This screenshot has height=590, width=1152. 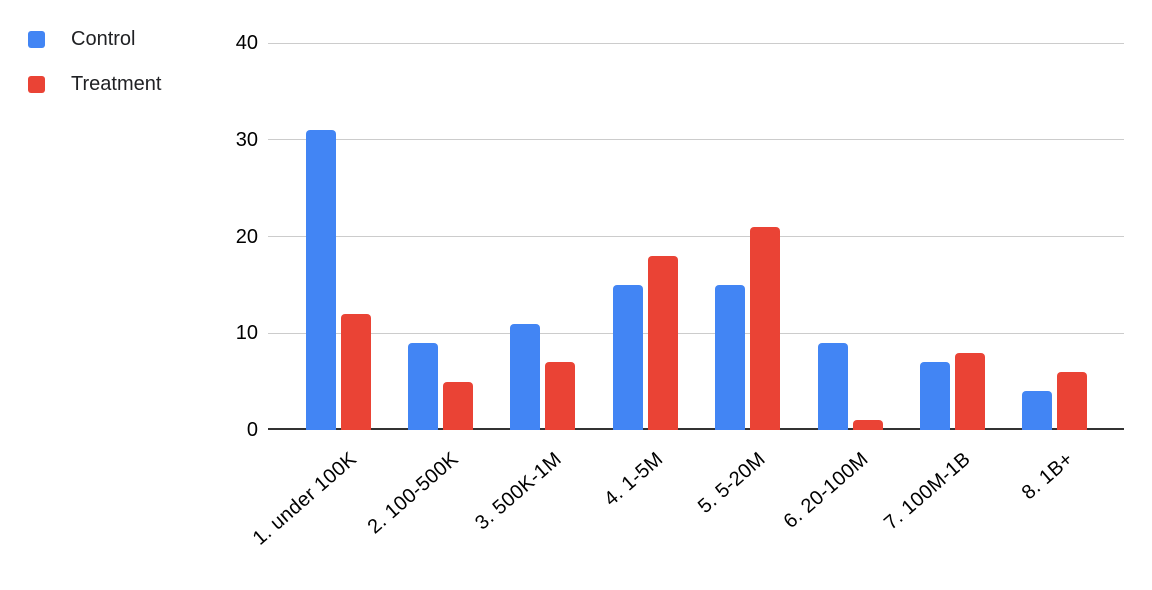 I want to click on x-tick-label-2: 2. 100-500K, so click(x=413, y=493).